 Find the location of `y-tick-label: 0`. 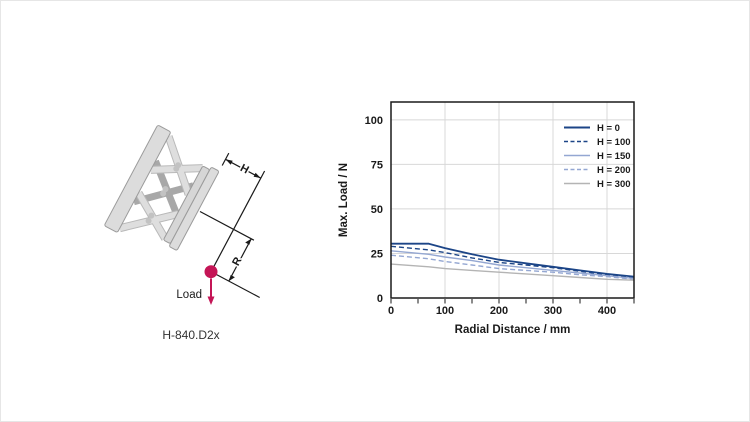

y-tick-label: 0 is located at coordinates (380, 299).